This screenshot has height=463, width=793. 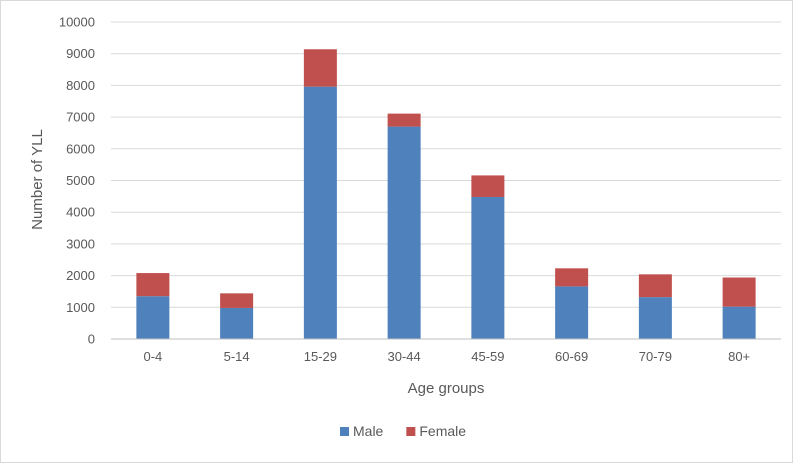 I want to click on y-tick-label: 3000, so click(x=80, y=243).